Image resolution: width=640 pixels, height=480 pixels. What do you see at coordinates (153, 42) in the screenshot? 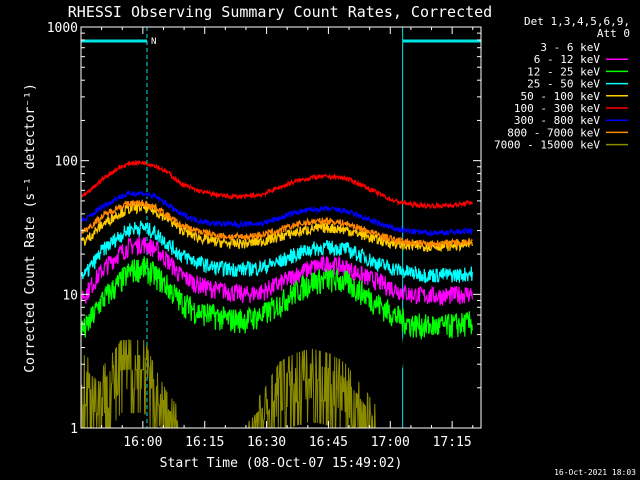
I see `night-marker-label: N` at bounding box center [153, 42].